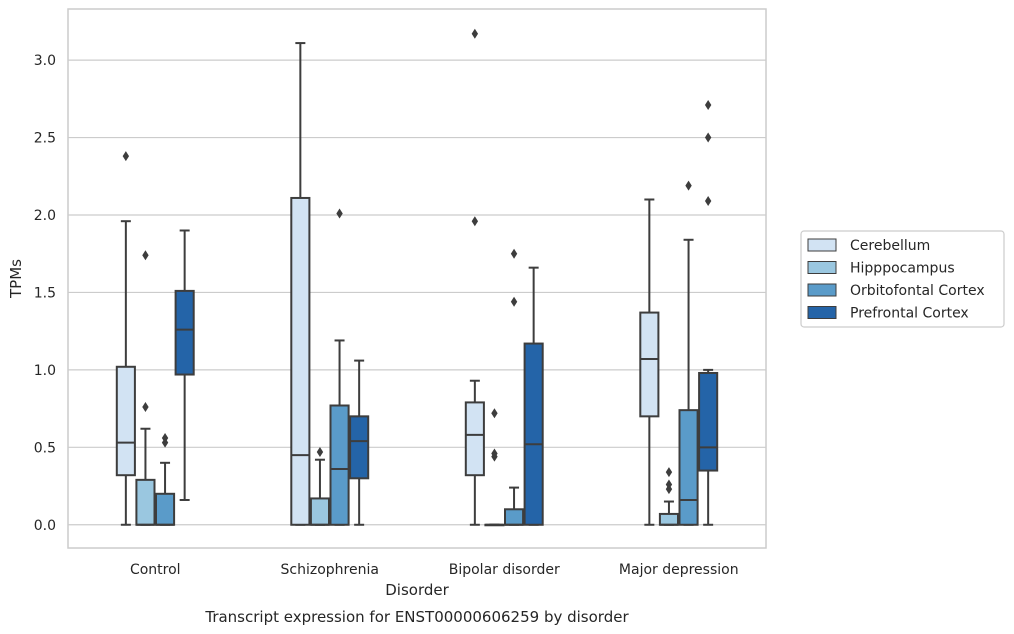  Describe the element at coordinates (890, 246) in the screenshot. I see `legend-label: Cerebellum` at that location.